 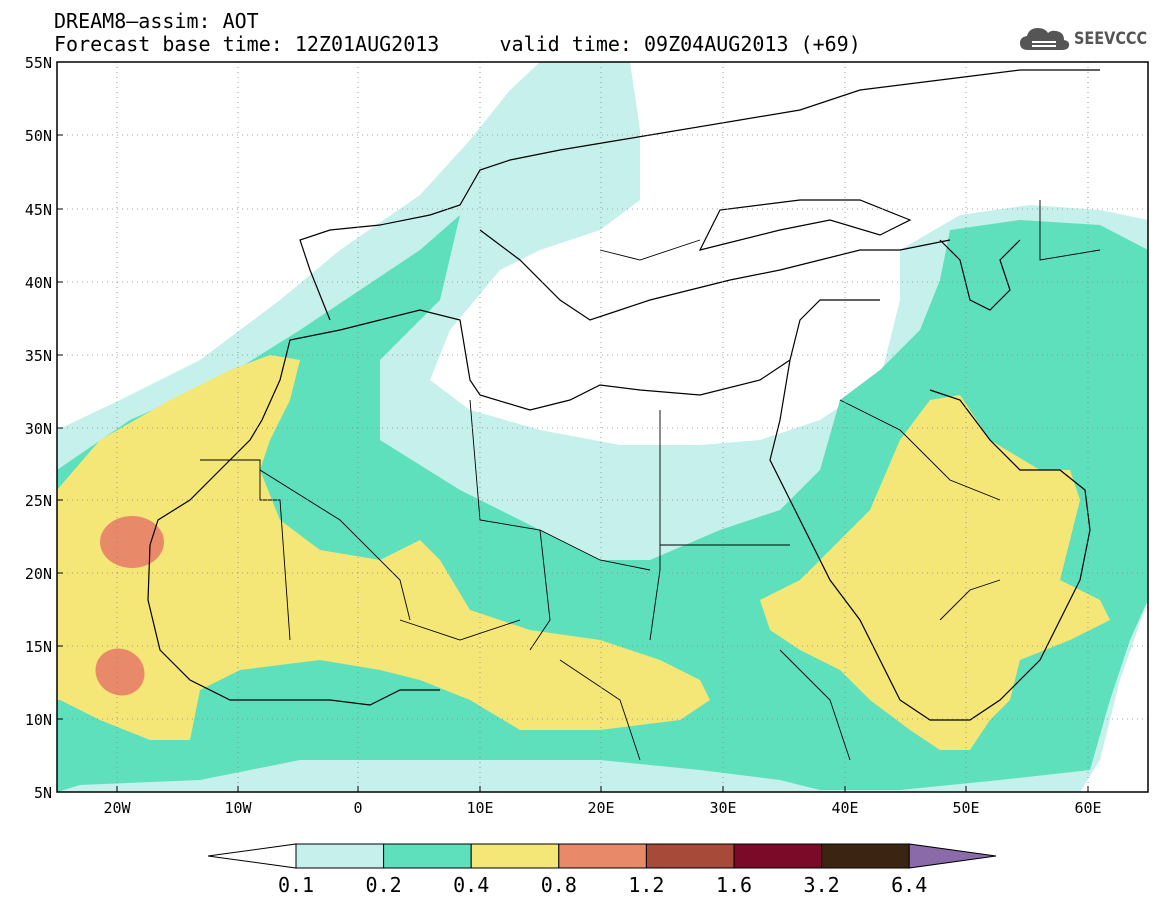 I want to click on legend-arrow-low, so click(x=252, y=856).